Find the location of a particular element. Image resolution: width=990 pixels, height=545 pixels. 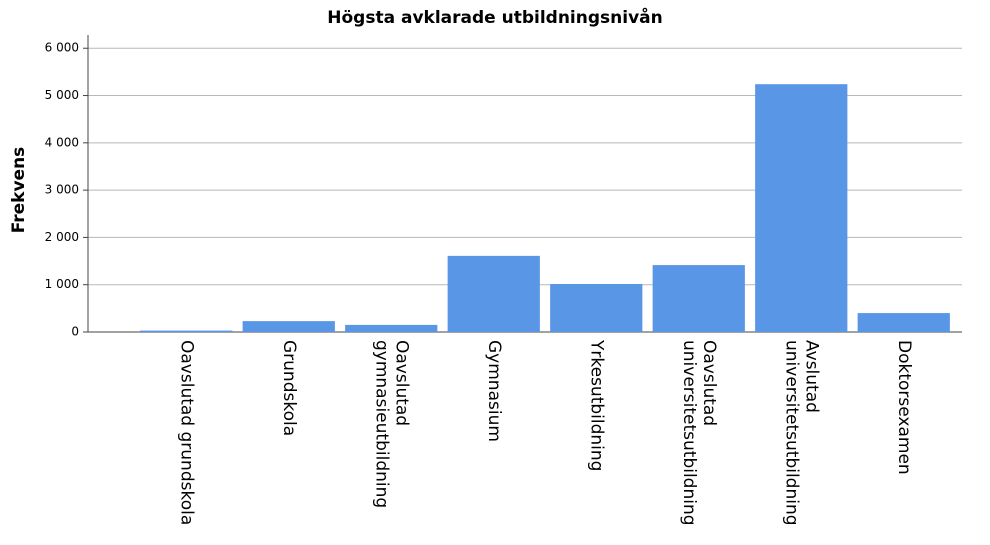

x-tick-label-line: gymnasieutbildning is located at coordinates (381, 424).